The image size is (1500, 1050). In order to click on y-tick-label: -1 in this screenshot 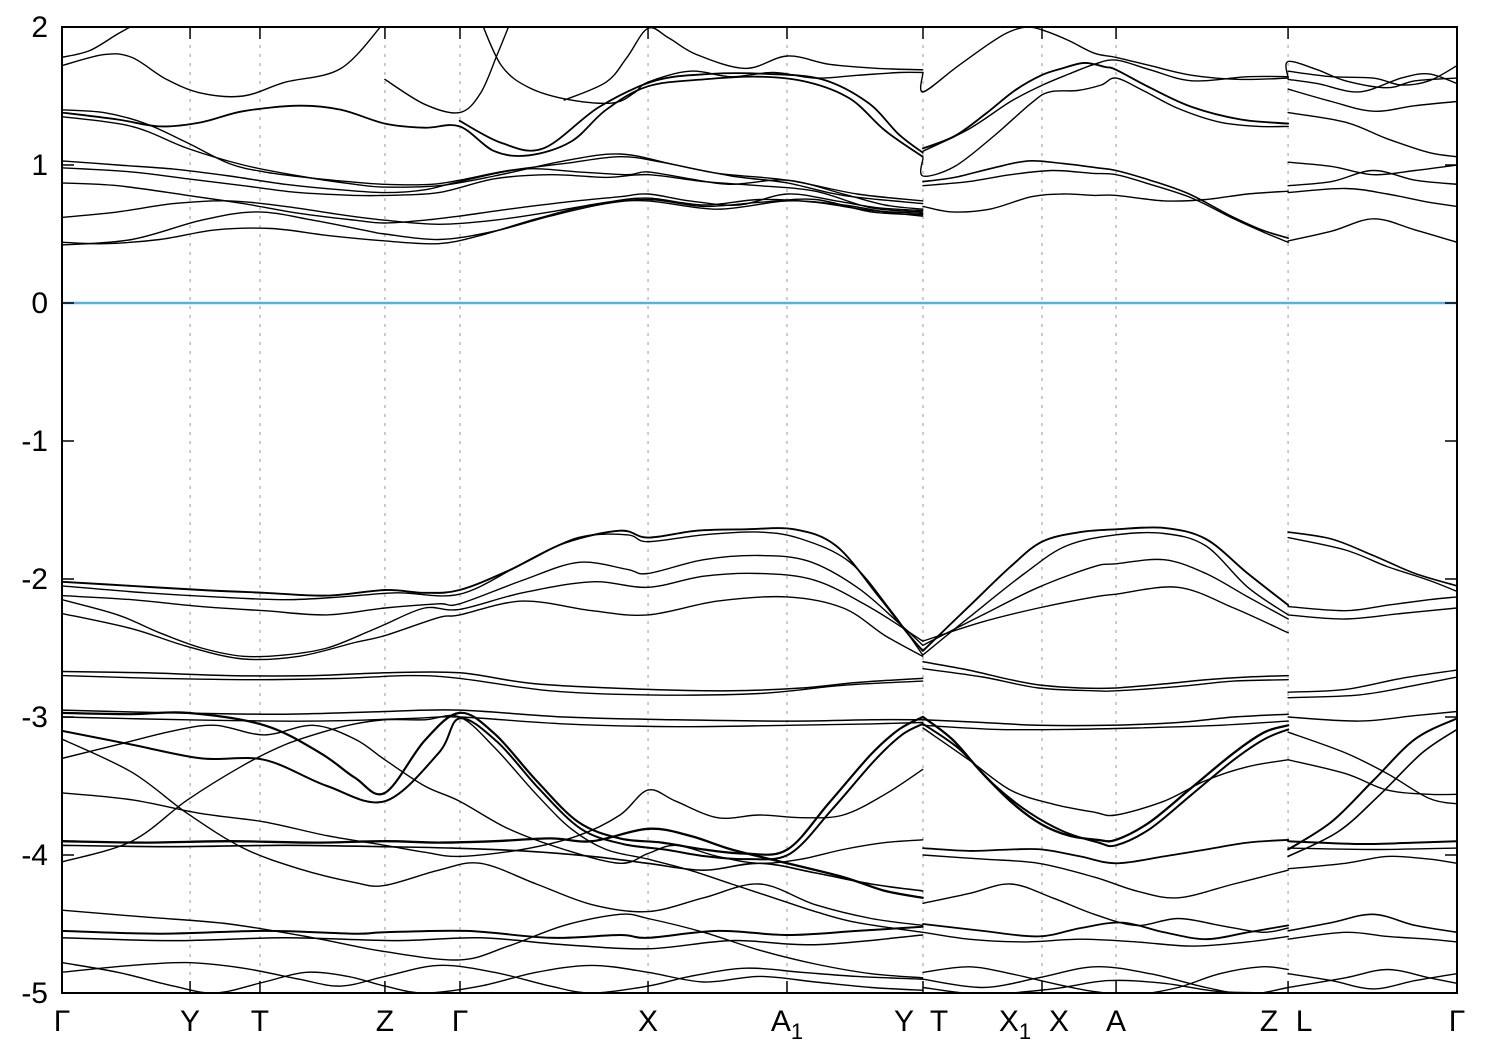, I will do `click(34, 441)`.